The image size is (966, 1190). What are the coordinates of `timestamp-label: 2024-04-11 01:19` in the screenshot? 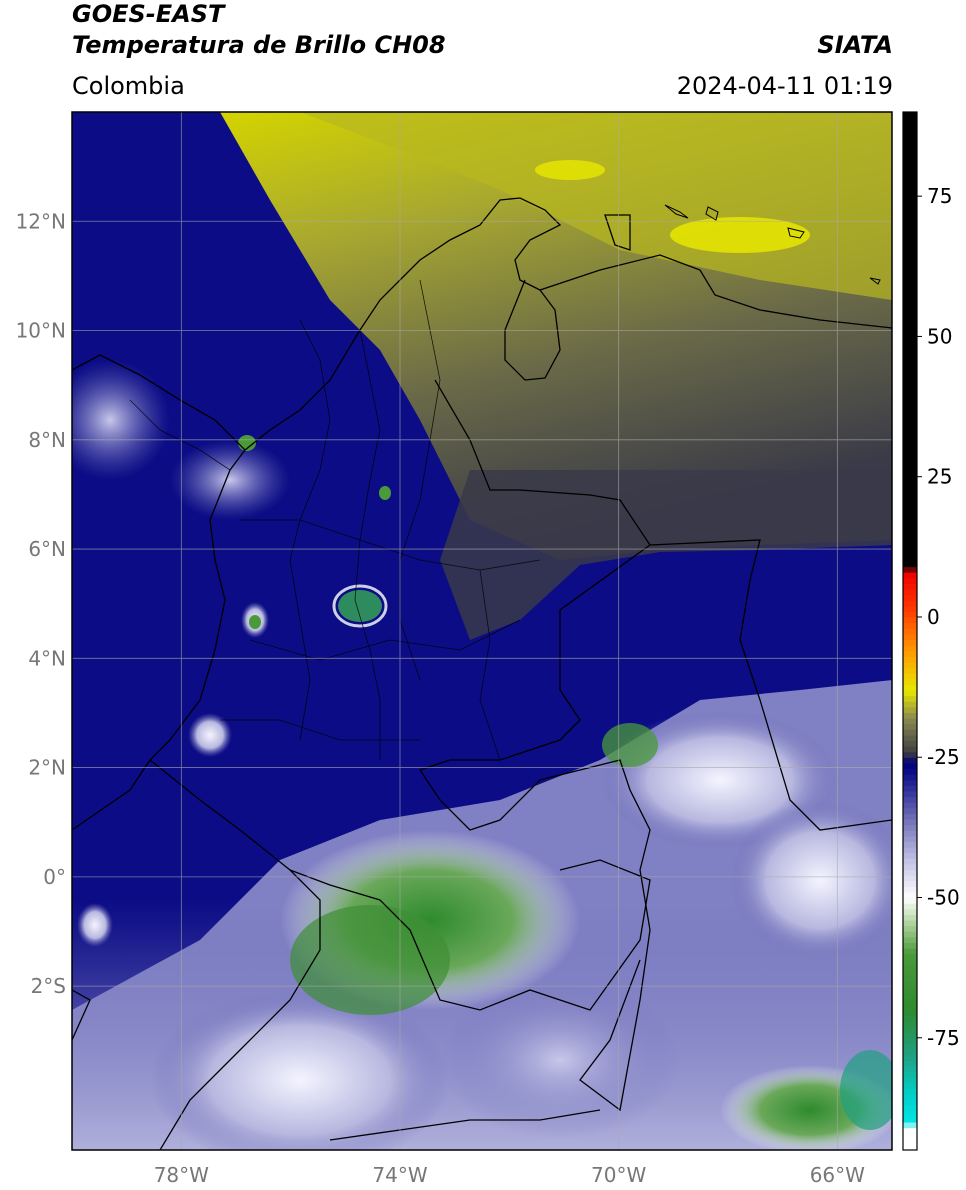 It's located at (784, 86).